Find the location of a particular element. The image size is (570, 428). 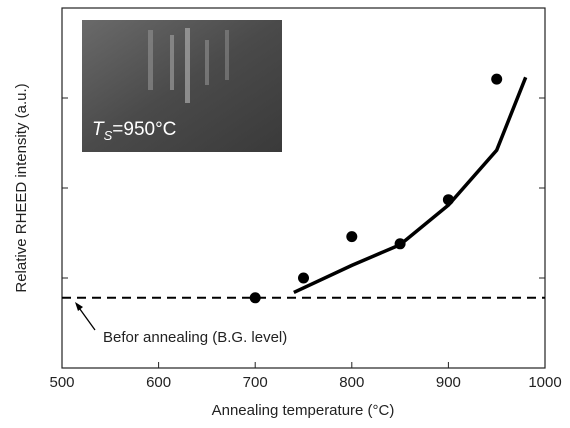

x-tick-label: 800 is located at coordinates (351, 382).